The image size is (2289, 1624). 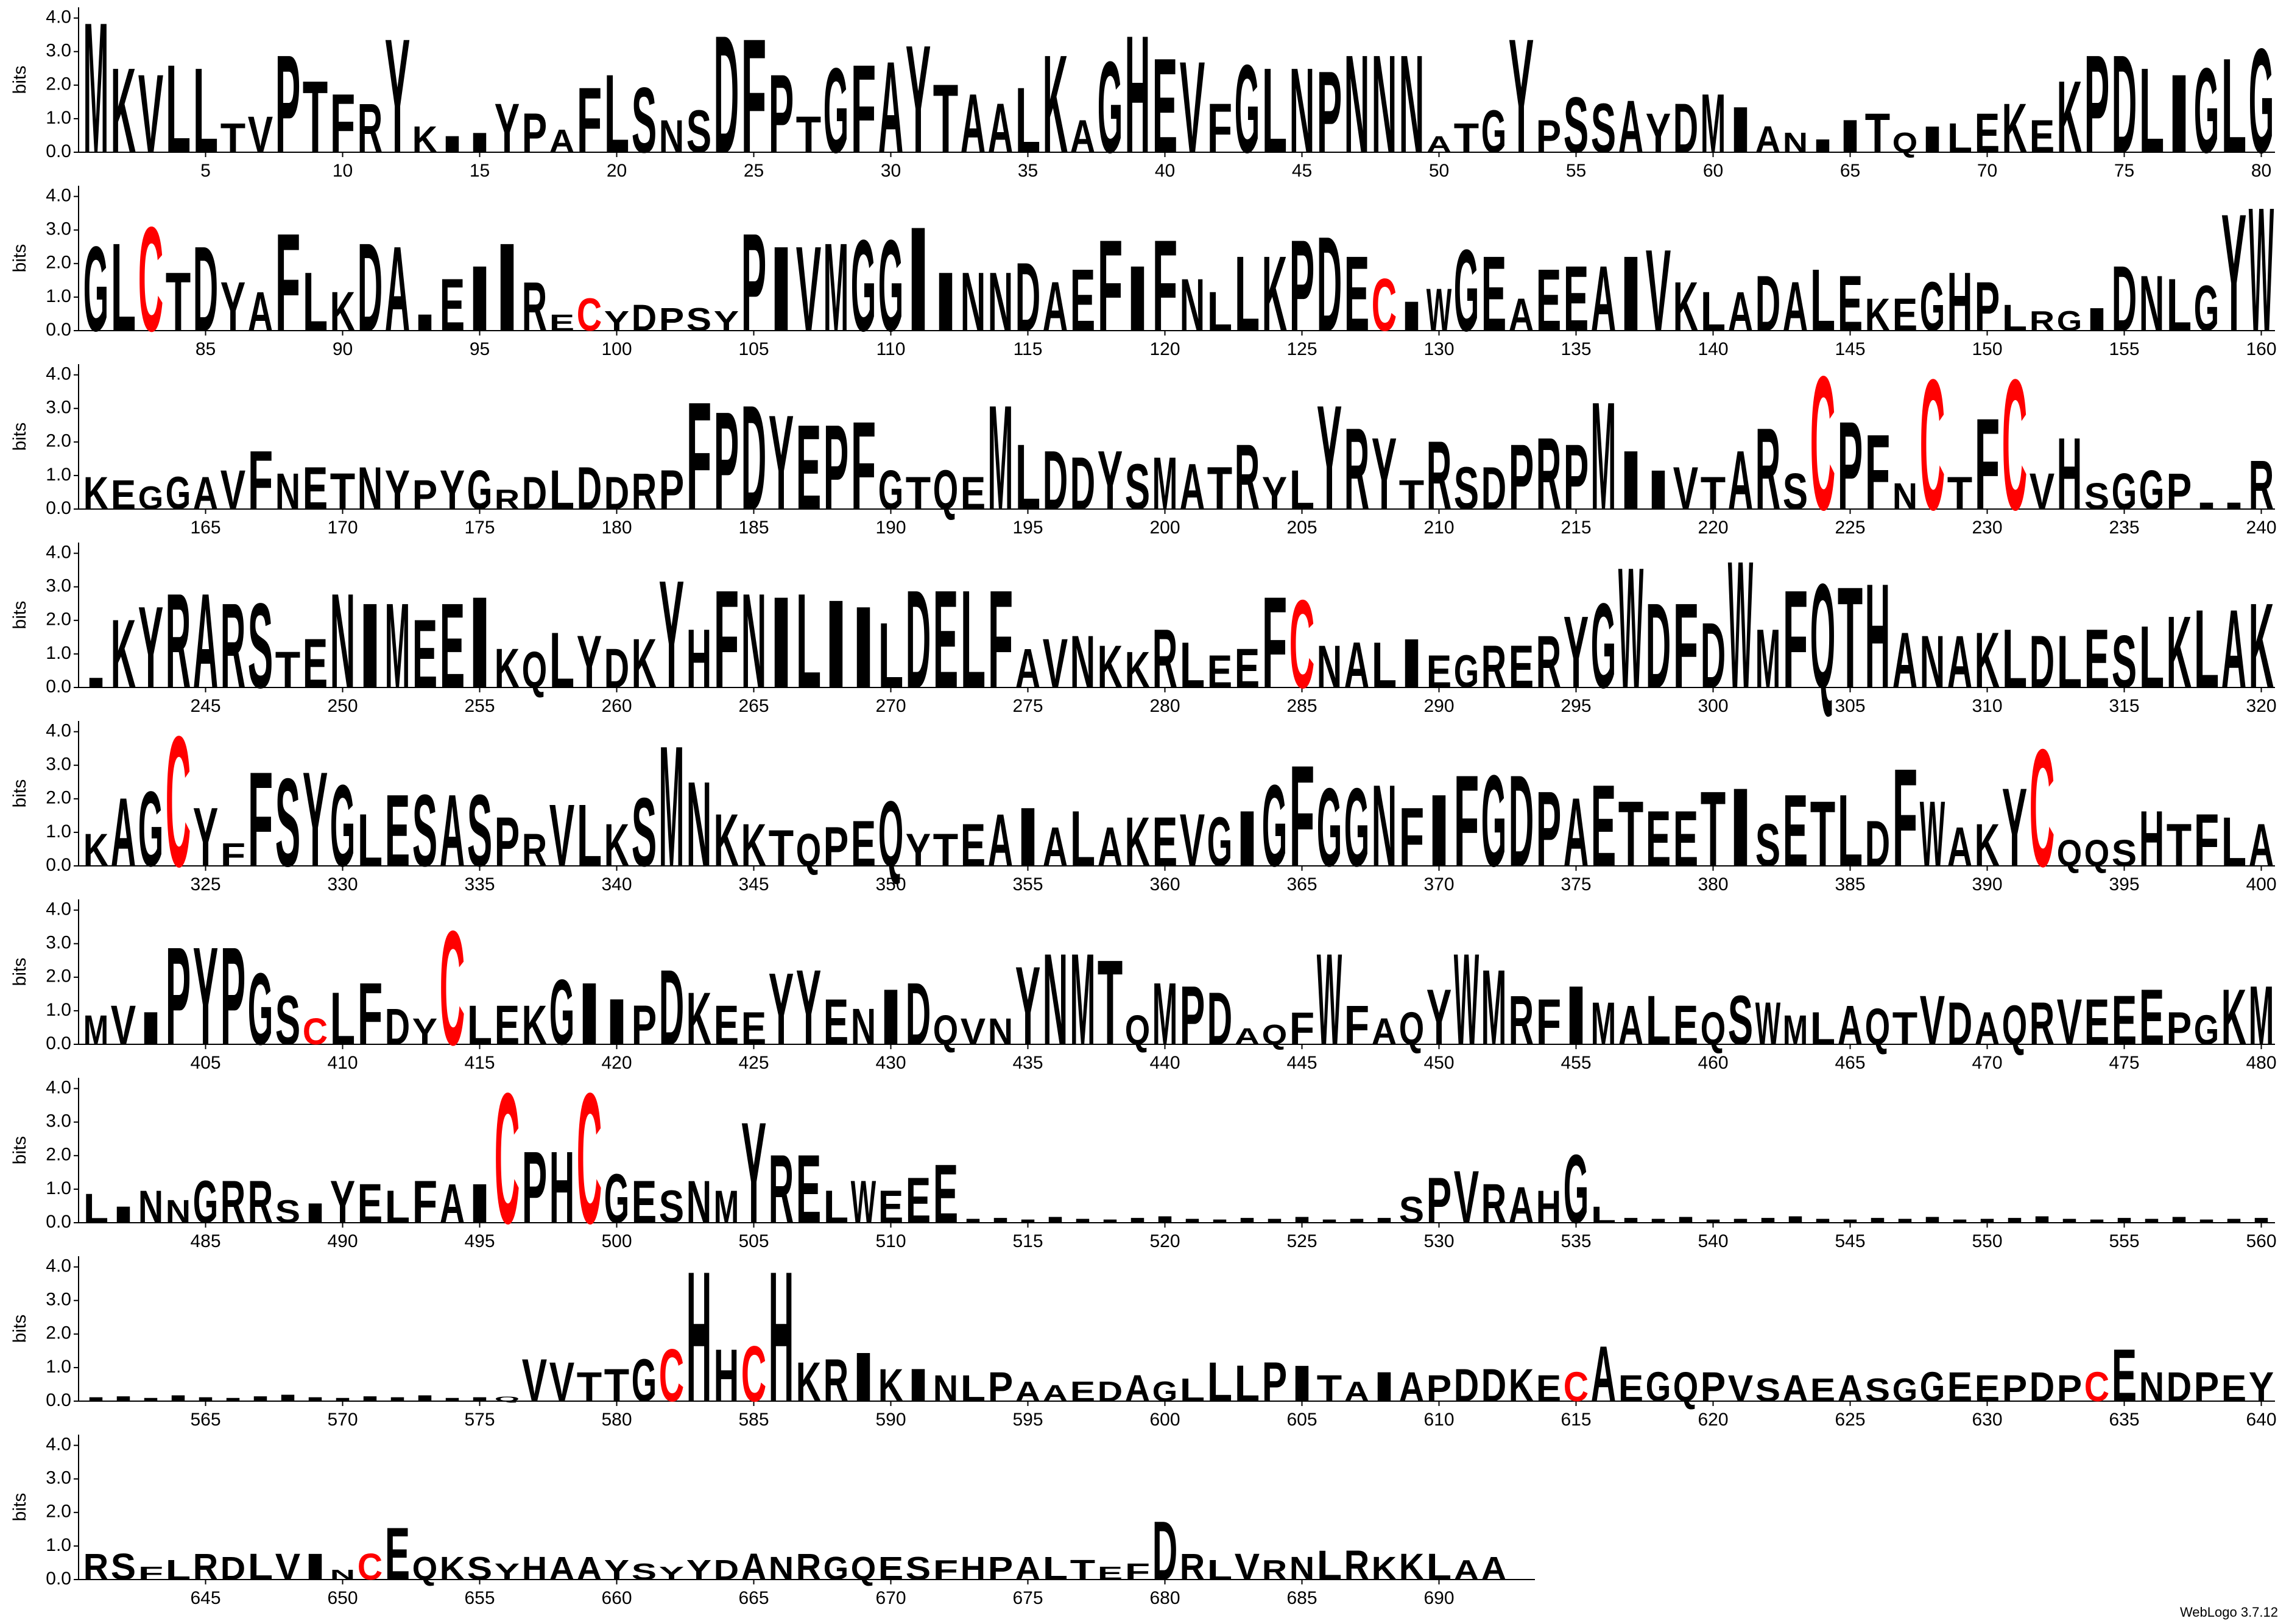 What do you see at coordinates (480, 706) in the screenshot?
I see `x-tick-label: 255` at bounding box center [480, 706].